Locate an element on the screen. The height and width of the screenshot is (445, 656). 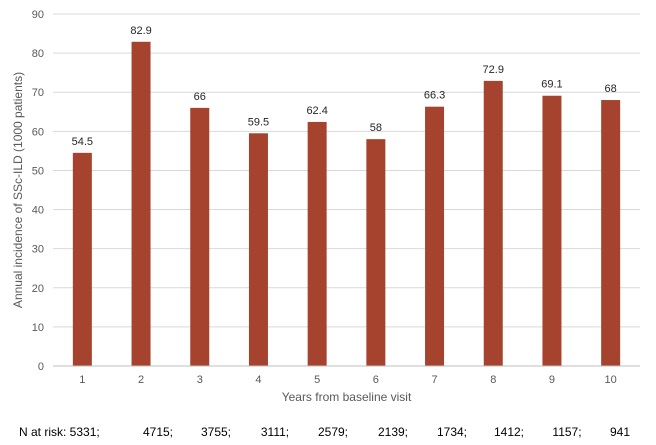
at-risk-value: 1157; is located at coordinates (566, 432).